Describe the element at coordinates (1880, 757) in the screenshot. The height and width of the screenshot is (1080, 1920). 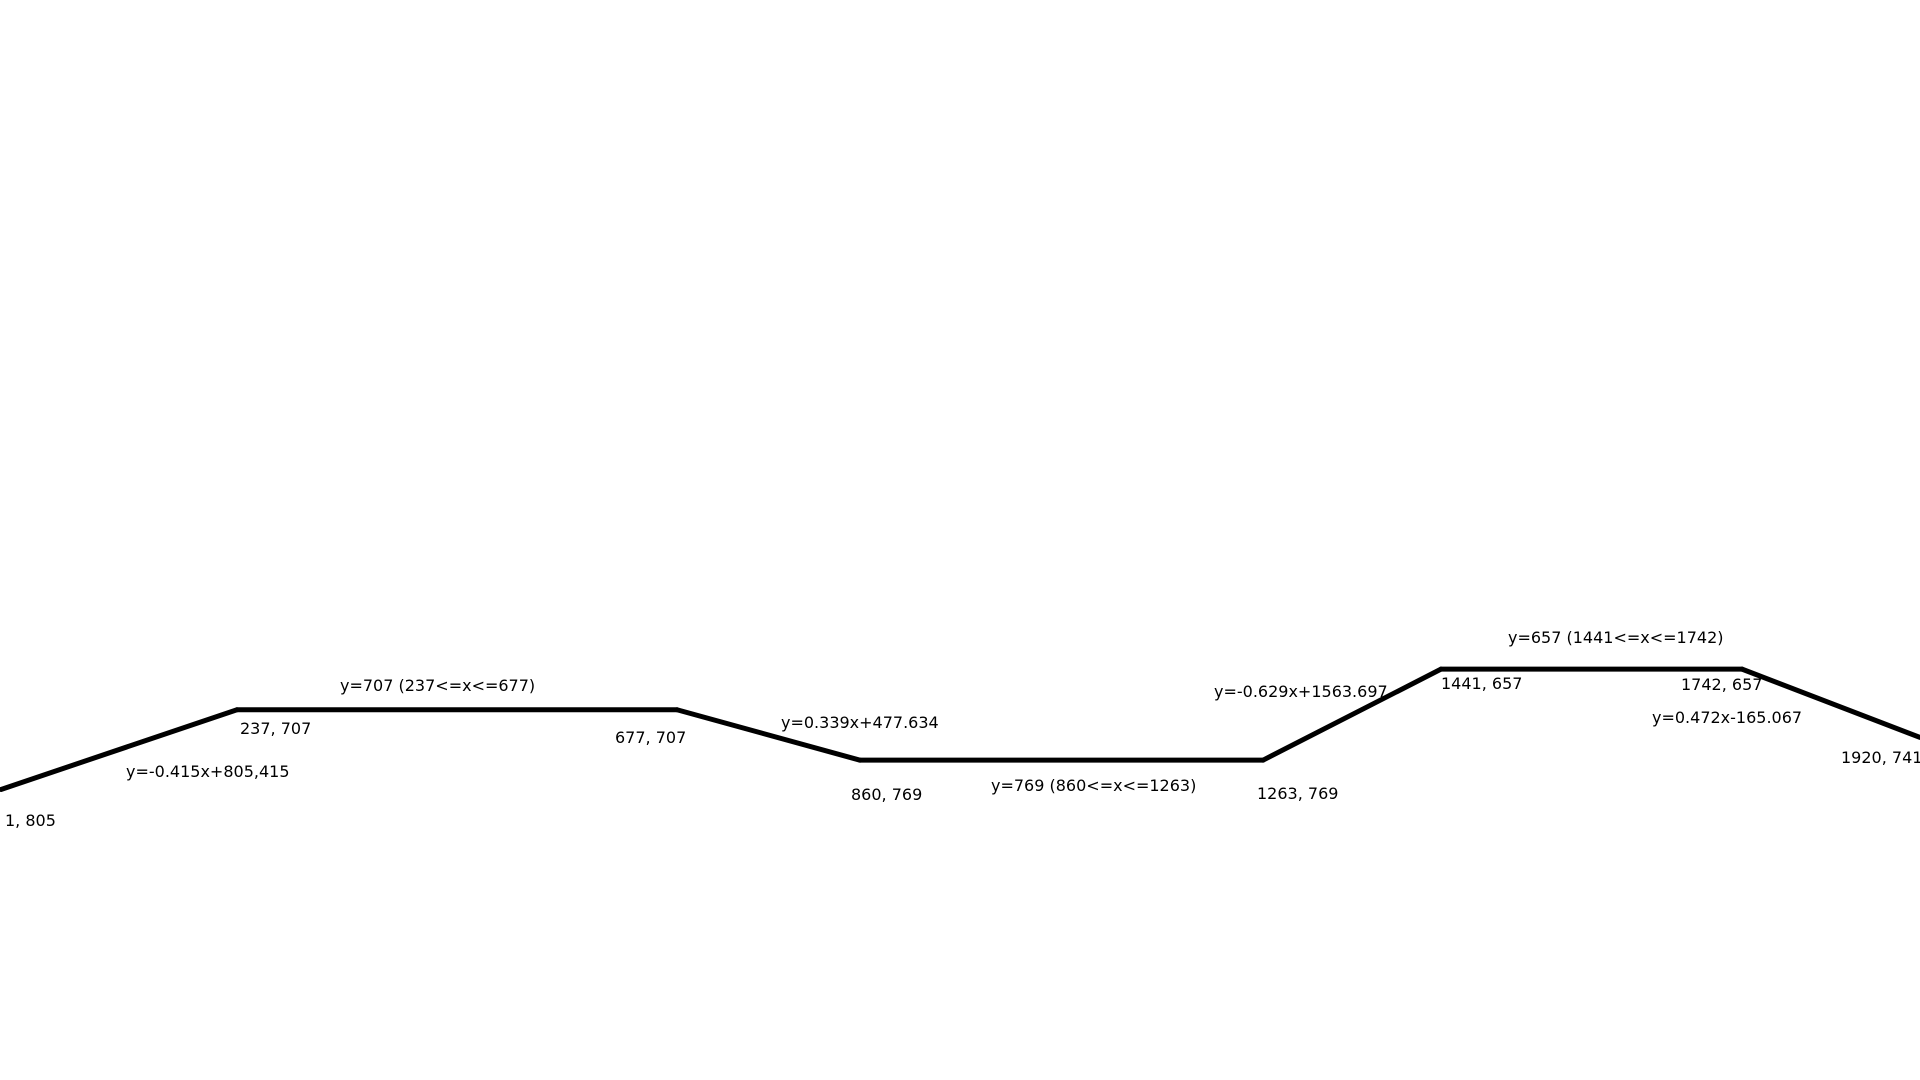
I see `point-label: 1920, 741` at that location.